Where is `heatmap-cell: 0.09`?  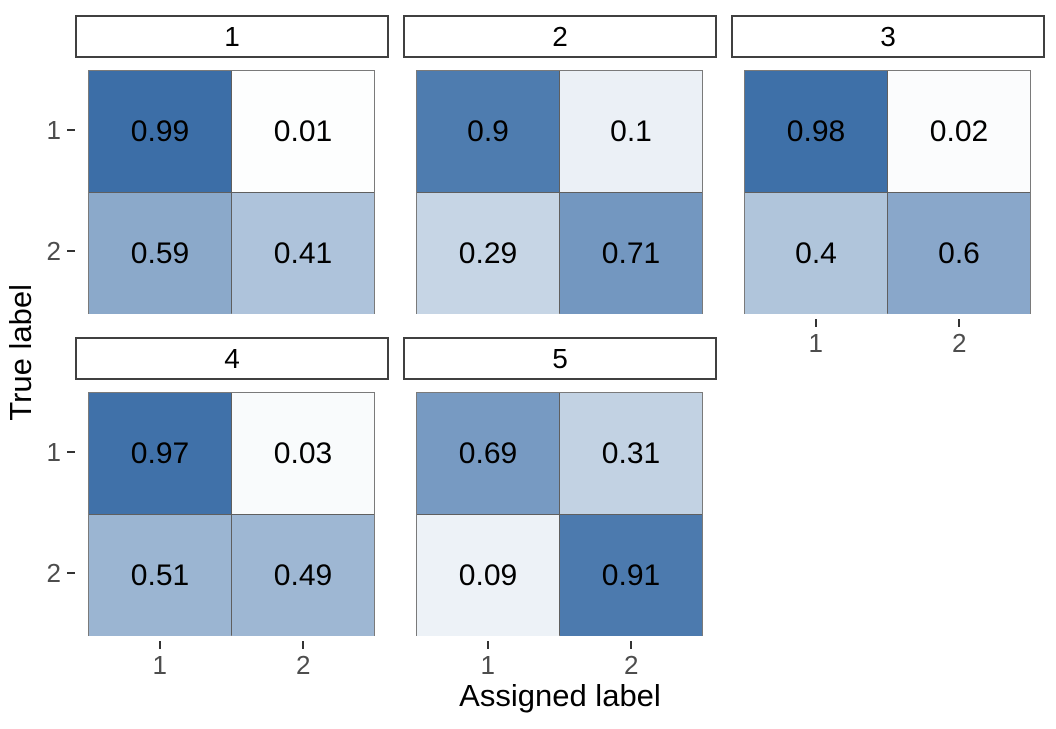
heatmap-cell: 0.09 is located at coordinates (488, 575).